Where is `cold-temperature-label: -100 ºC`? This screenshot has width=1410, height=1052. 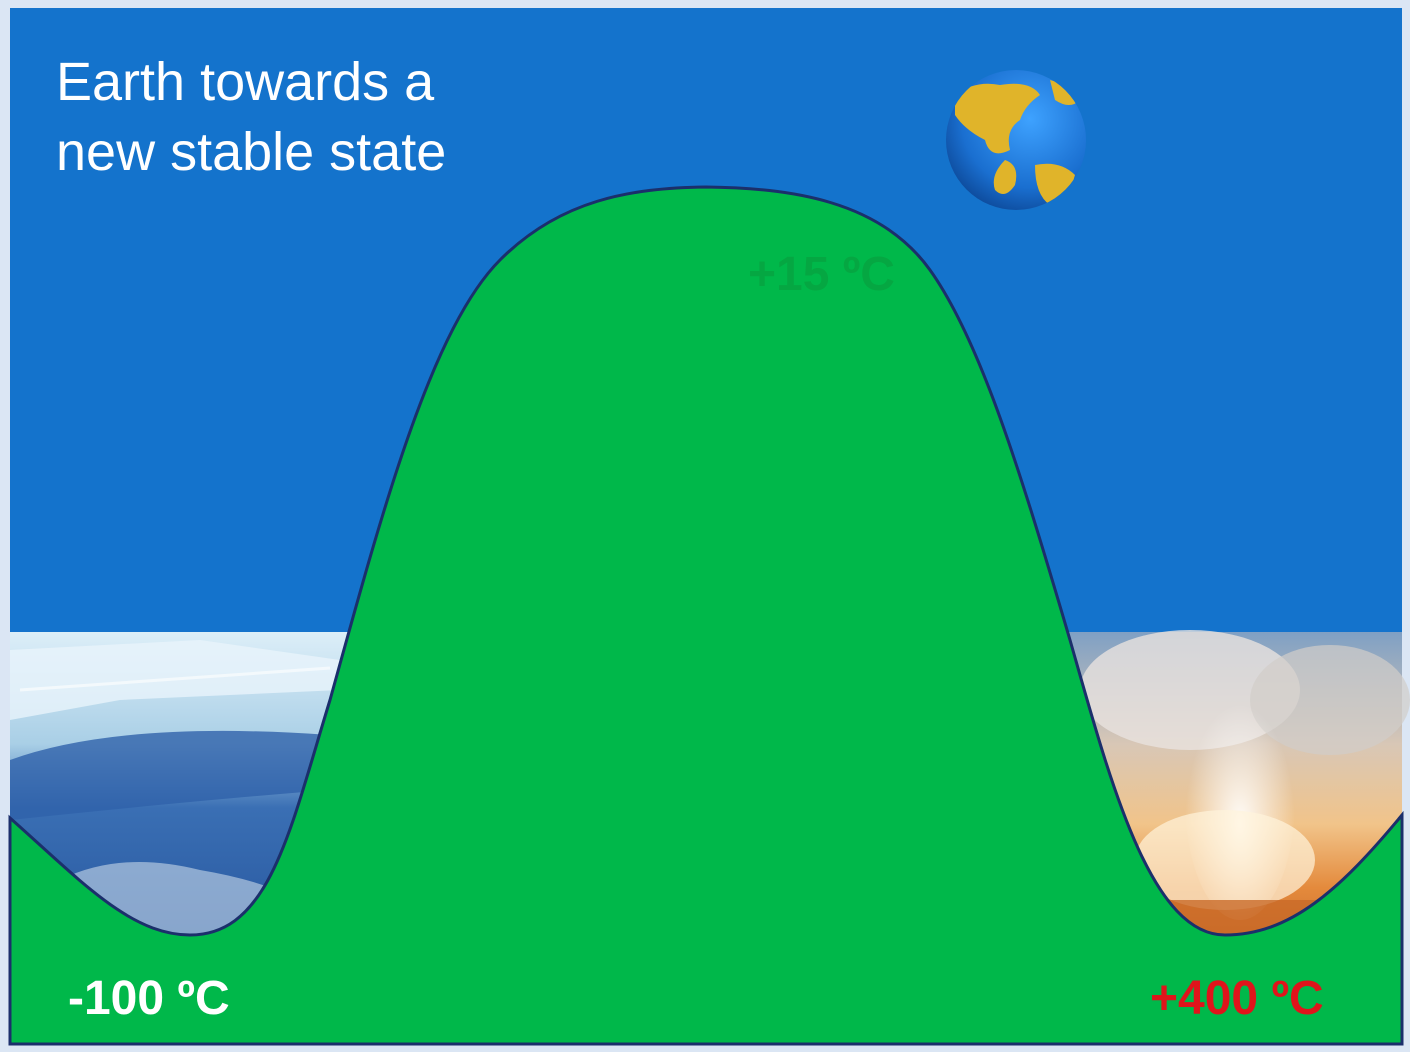
cold-temperature-label: -100 ºC is located at coordinates (149, 998).